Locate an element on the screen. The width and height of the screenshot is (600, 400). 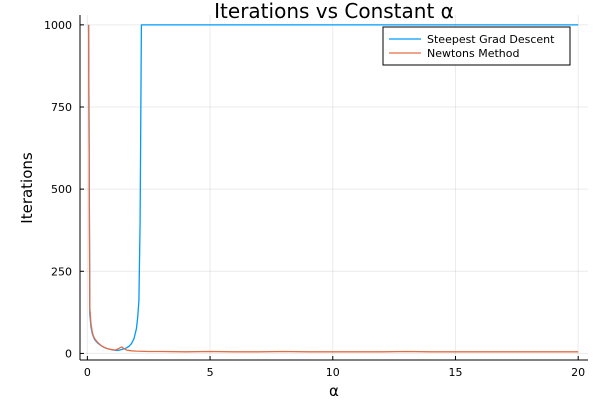
x-tick-label: 10 is located at coordinates (333, 372).